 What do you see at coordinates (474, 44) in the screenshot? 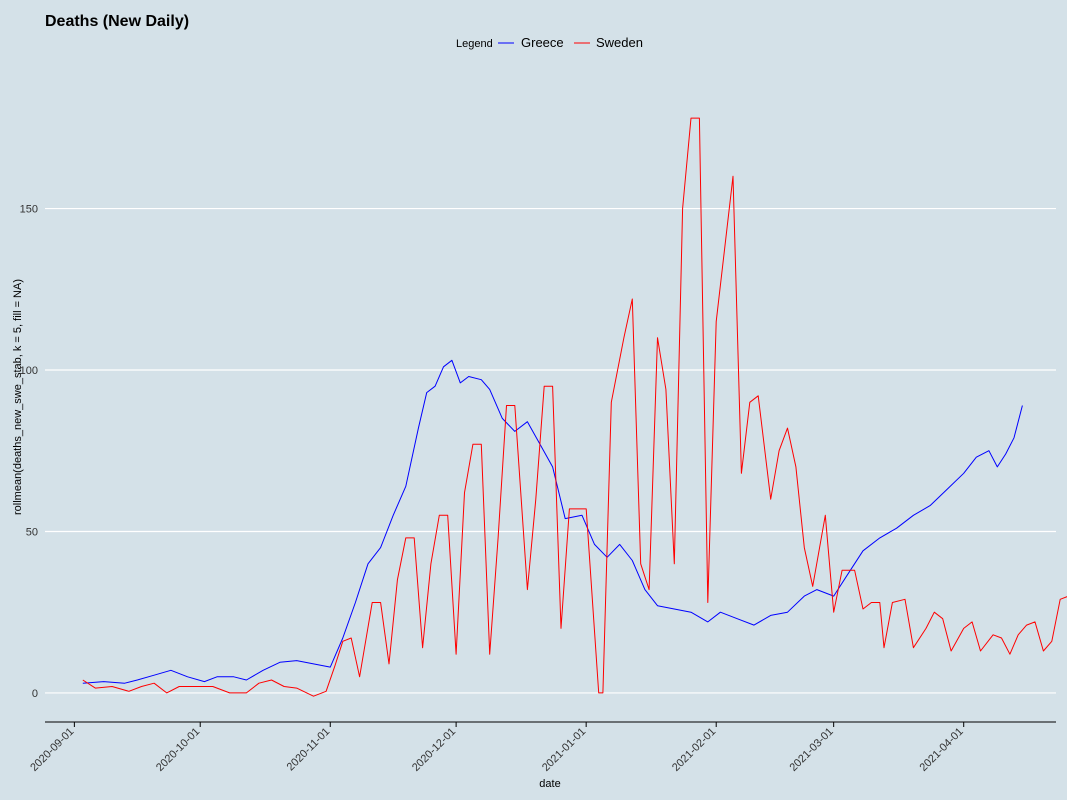
I see `legend-title: Legend` at bounding box center [474, 44].